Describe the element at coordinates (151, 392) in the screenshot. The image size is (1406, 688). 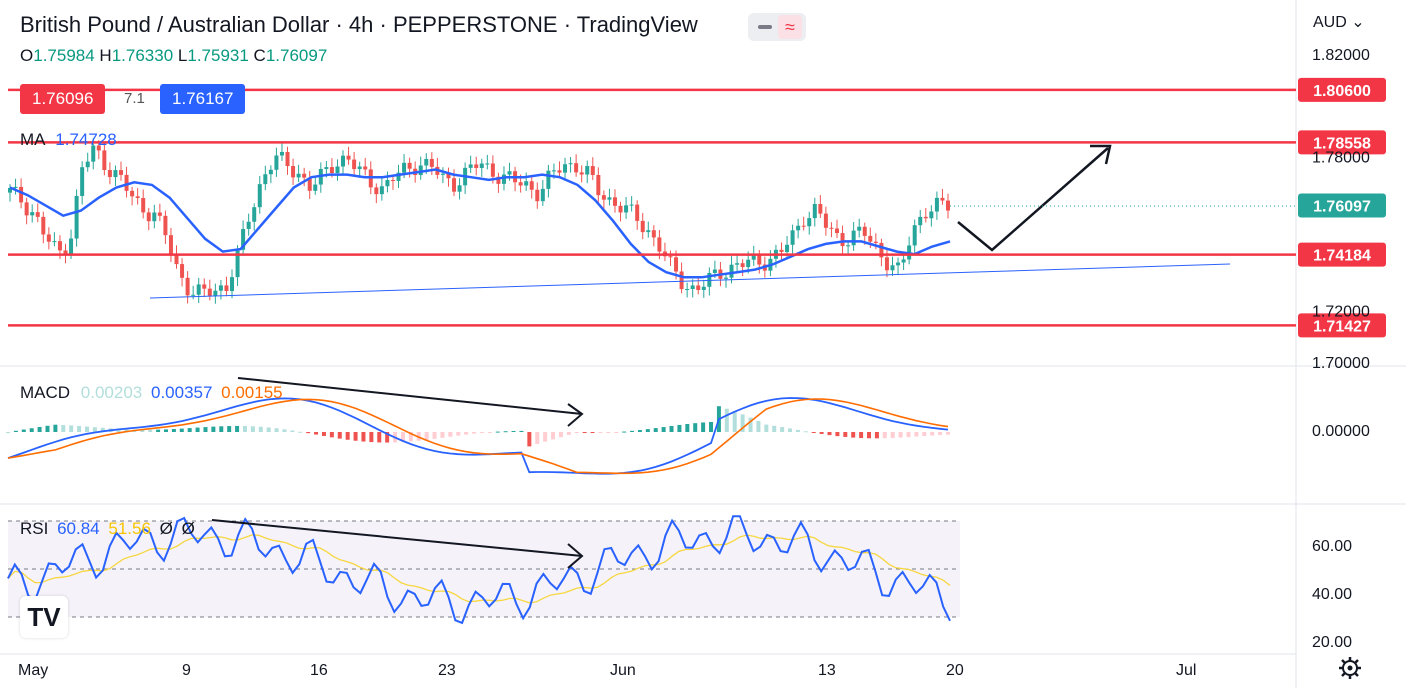
I see `macd-legend: MACD 0.00203 0.00357 0.00155` at that location.